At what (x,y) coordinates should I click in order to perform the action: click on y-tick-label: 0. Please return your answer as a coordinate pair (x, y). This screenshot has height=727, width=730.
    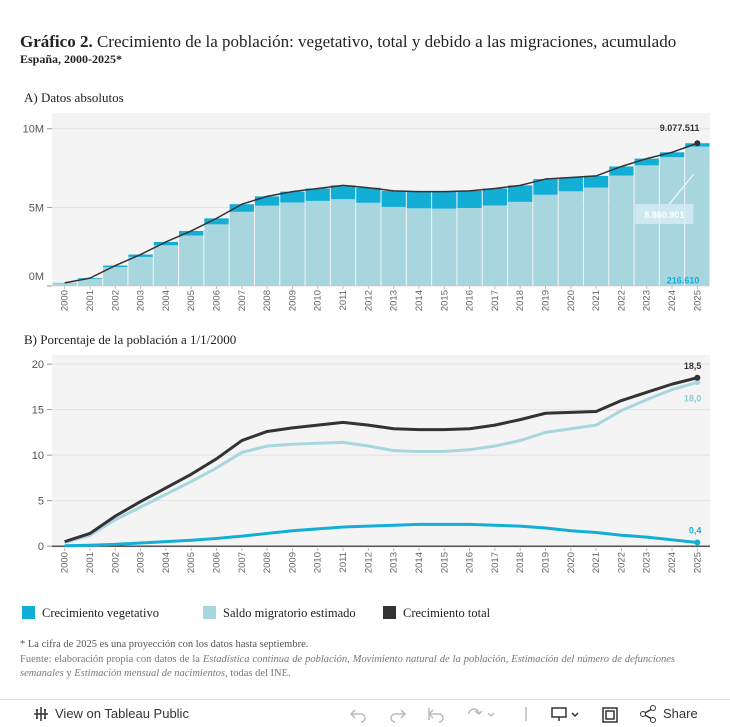
    Looking at the image, I should click on (41, 547).